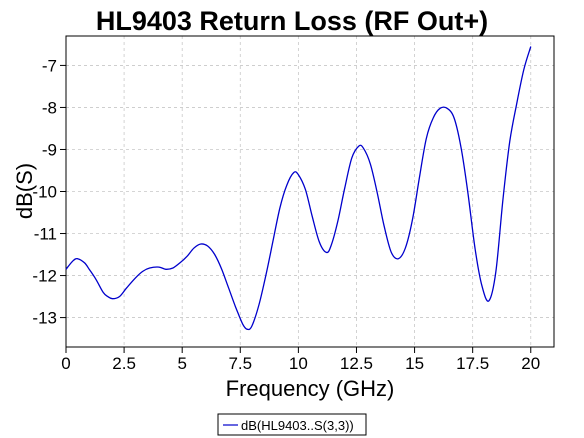  What do you see at coordinates (297, 425) in the screenshot?
I see `legend-label: dB(HL9403..S(3,3))` at bounding box center [297, 425].